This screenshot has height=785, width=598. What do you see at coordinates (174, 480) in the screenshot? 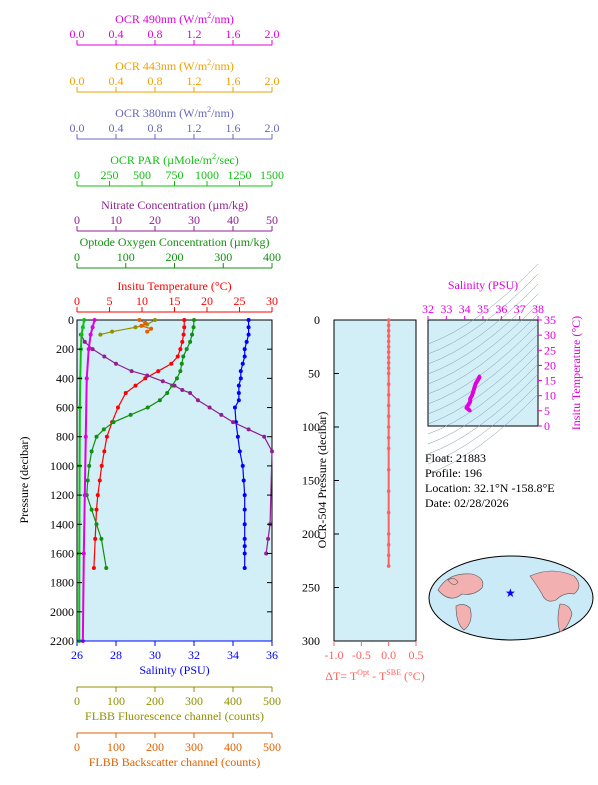
I see `main-plot-background` at bounding box center [174, 480].